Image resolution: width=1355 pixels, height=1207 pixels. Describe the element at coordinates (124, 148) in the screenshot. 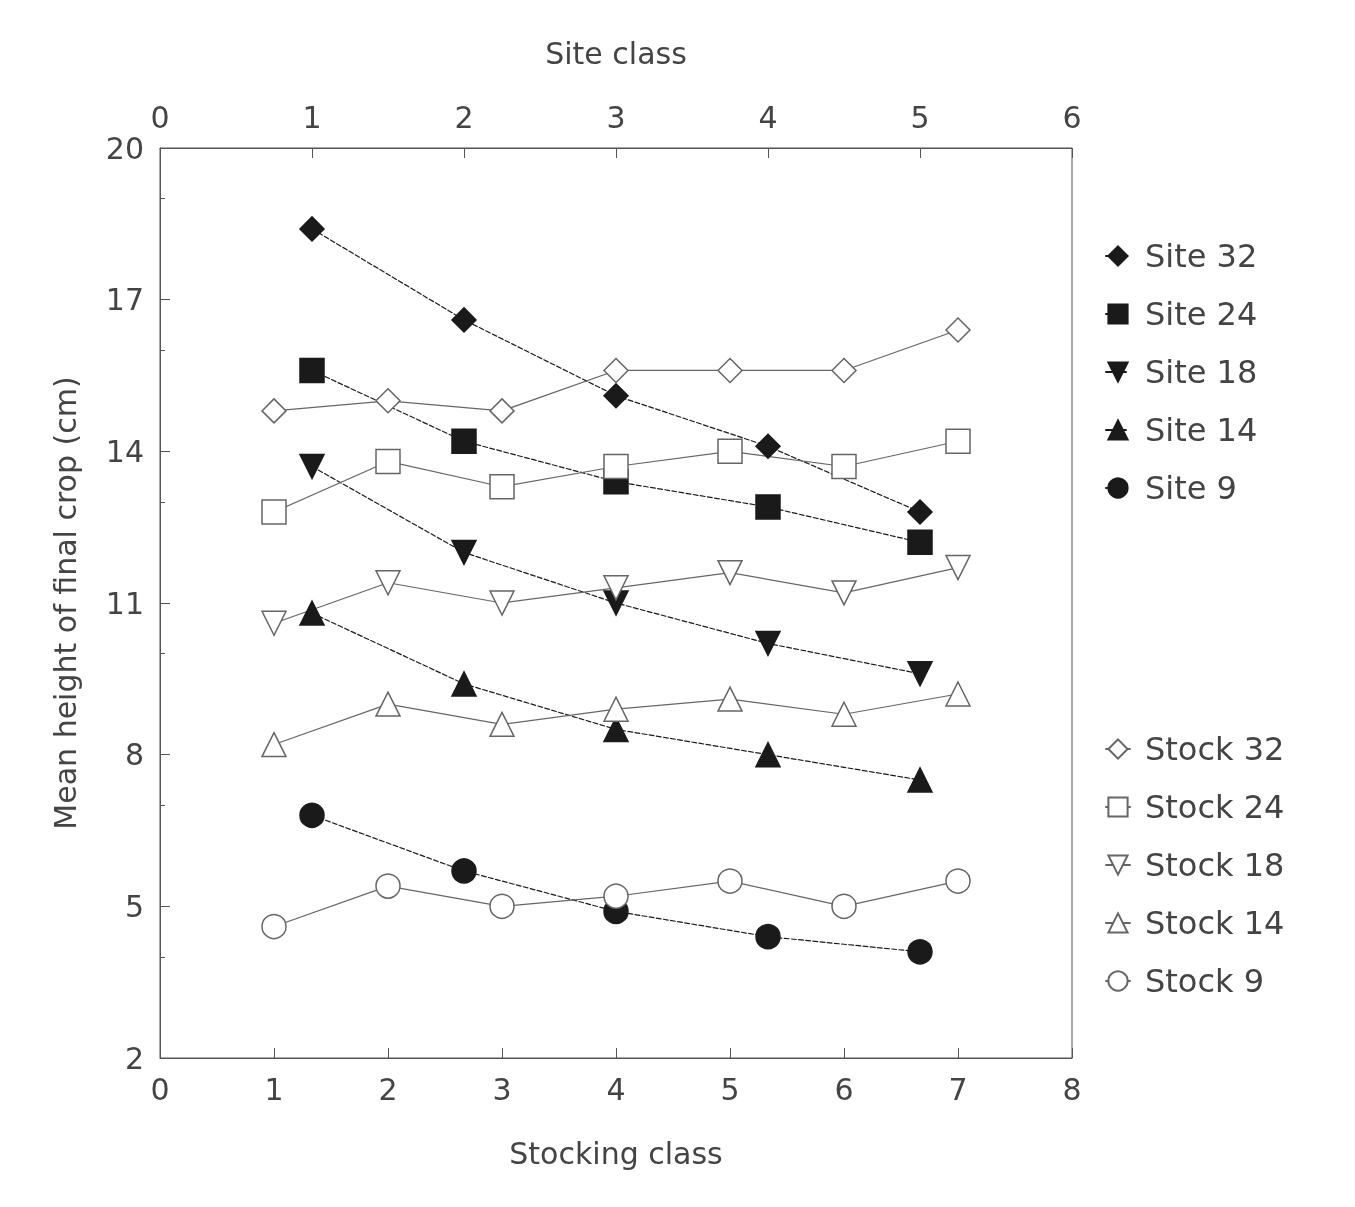

I see `y-tick-label: 20` at that location.